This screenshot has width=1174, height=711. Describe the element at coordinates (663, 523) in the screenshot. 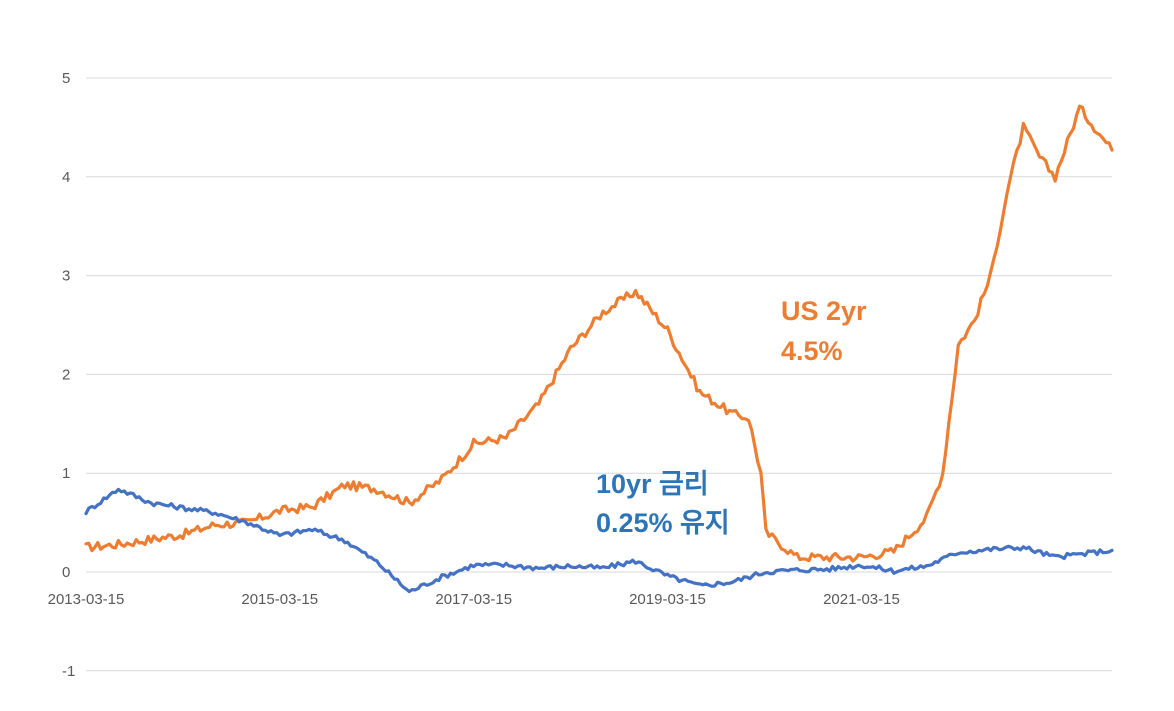

I see `annotation-10yr-line2: 0.25% 유지` at that location.